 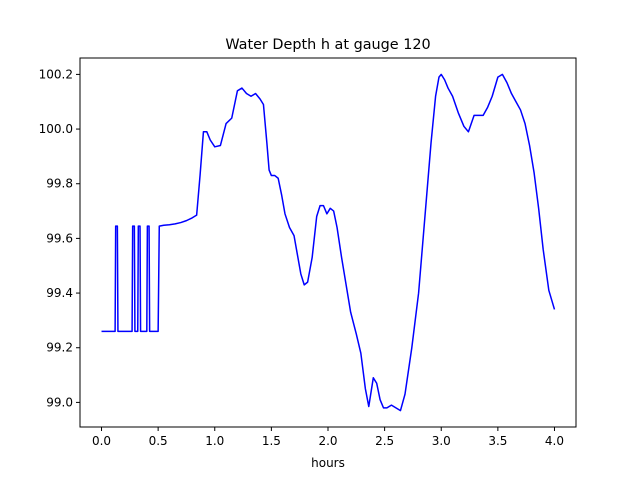 I want to click on chart-title: Water Depth h at gauge 120, so click(x=327, y=45).